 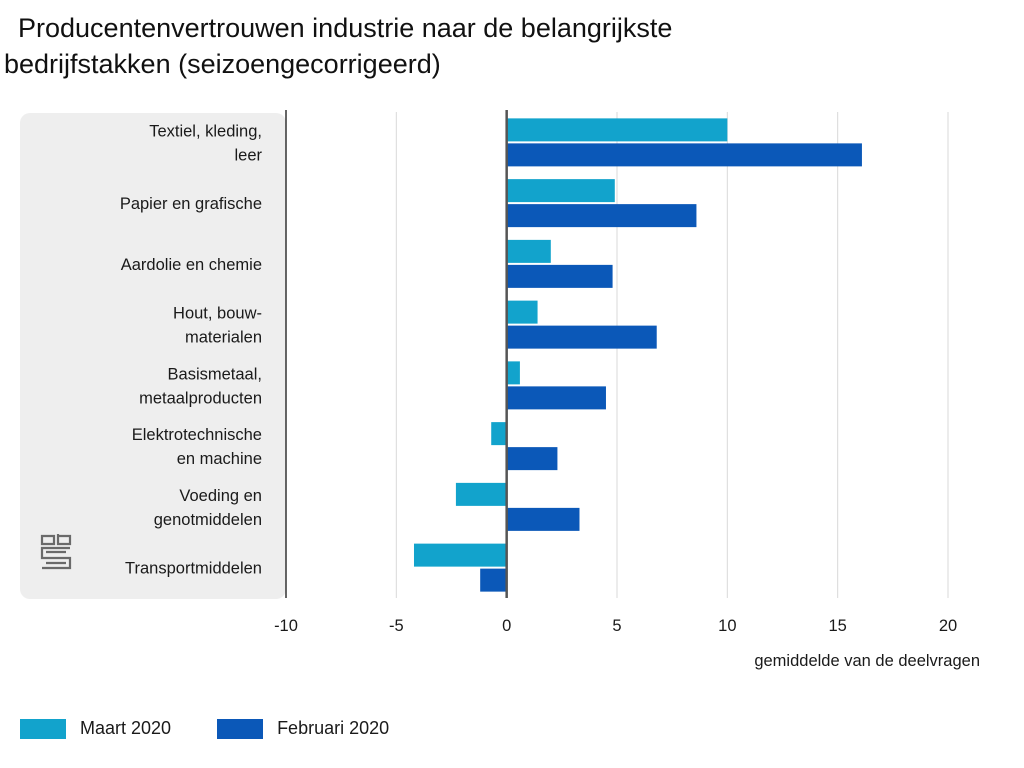 I want to click on category-label-5-line-1: en machine, so click(x=219, y=459).